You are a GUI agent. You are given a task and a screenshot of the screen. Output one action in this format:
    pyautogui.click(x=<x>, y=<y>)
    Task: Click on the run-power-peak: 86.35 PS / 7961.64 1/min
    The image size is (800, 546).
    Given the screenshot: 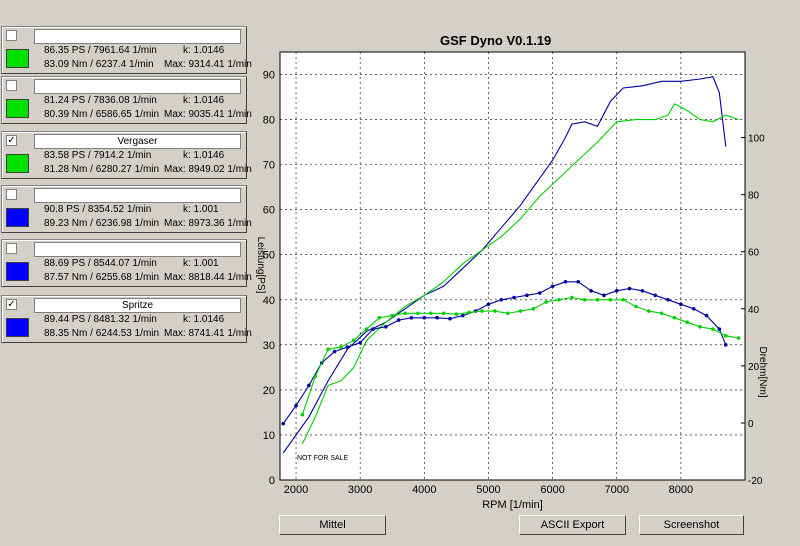 What is the action you would take?
    pyautogui.click(x=100, y=50)
    